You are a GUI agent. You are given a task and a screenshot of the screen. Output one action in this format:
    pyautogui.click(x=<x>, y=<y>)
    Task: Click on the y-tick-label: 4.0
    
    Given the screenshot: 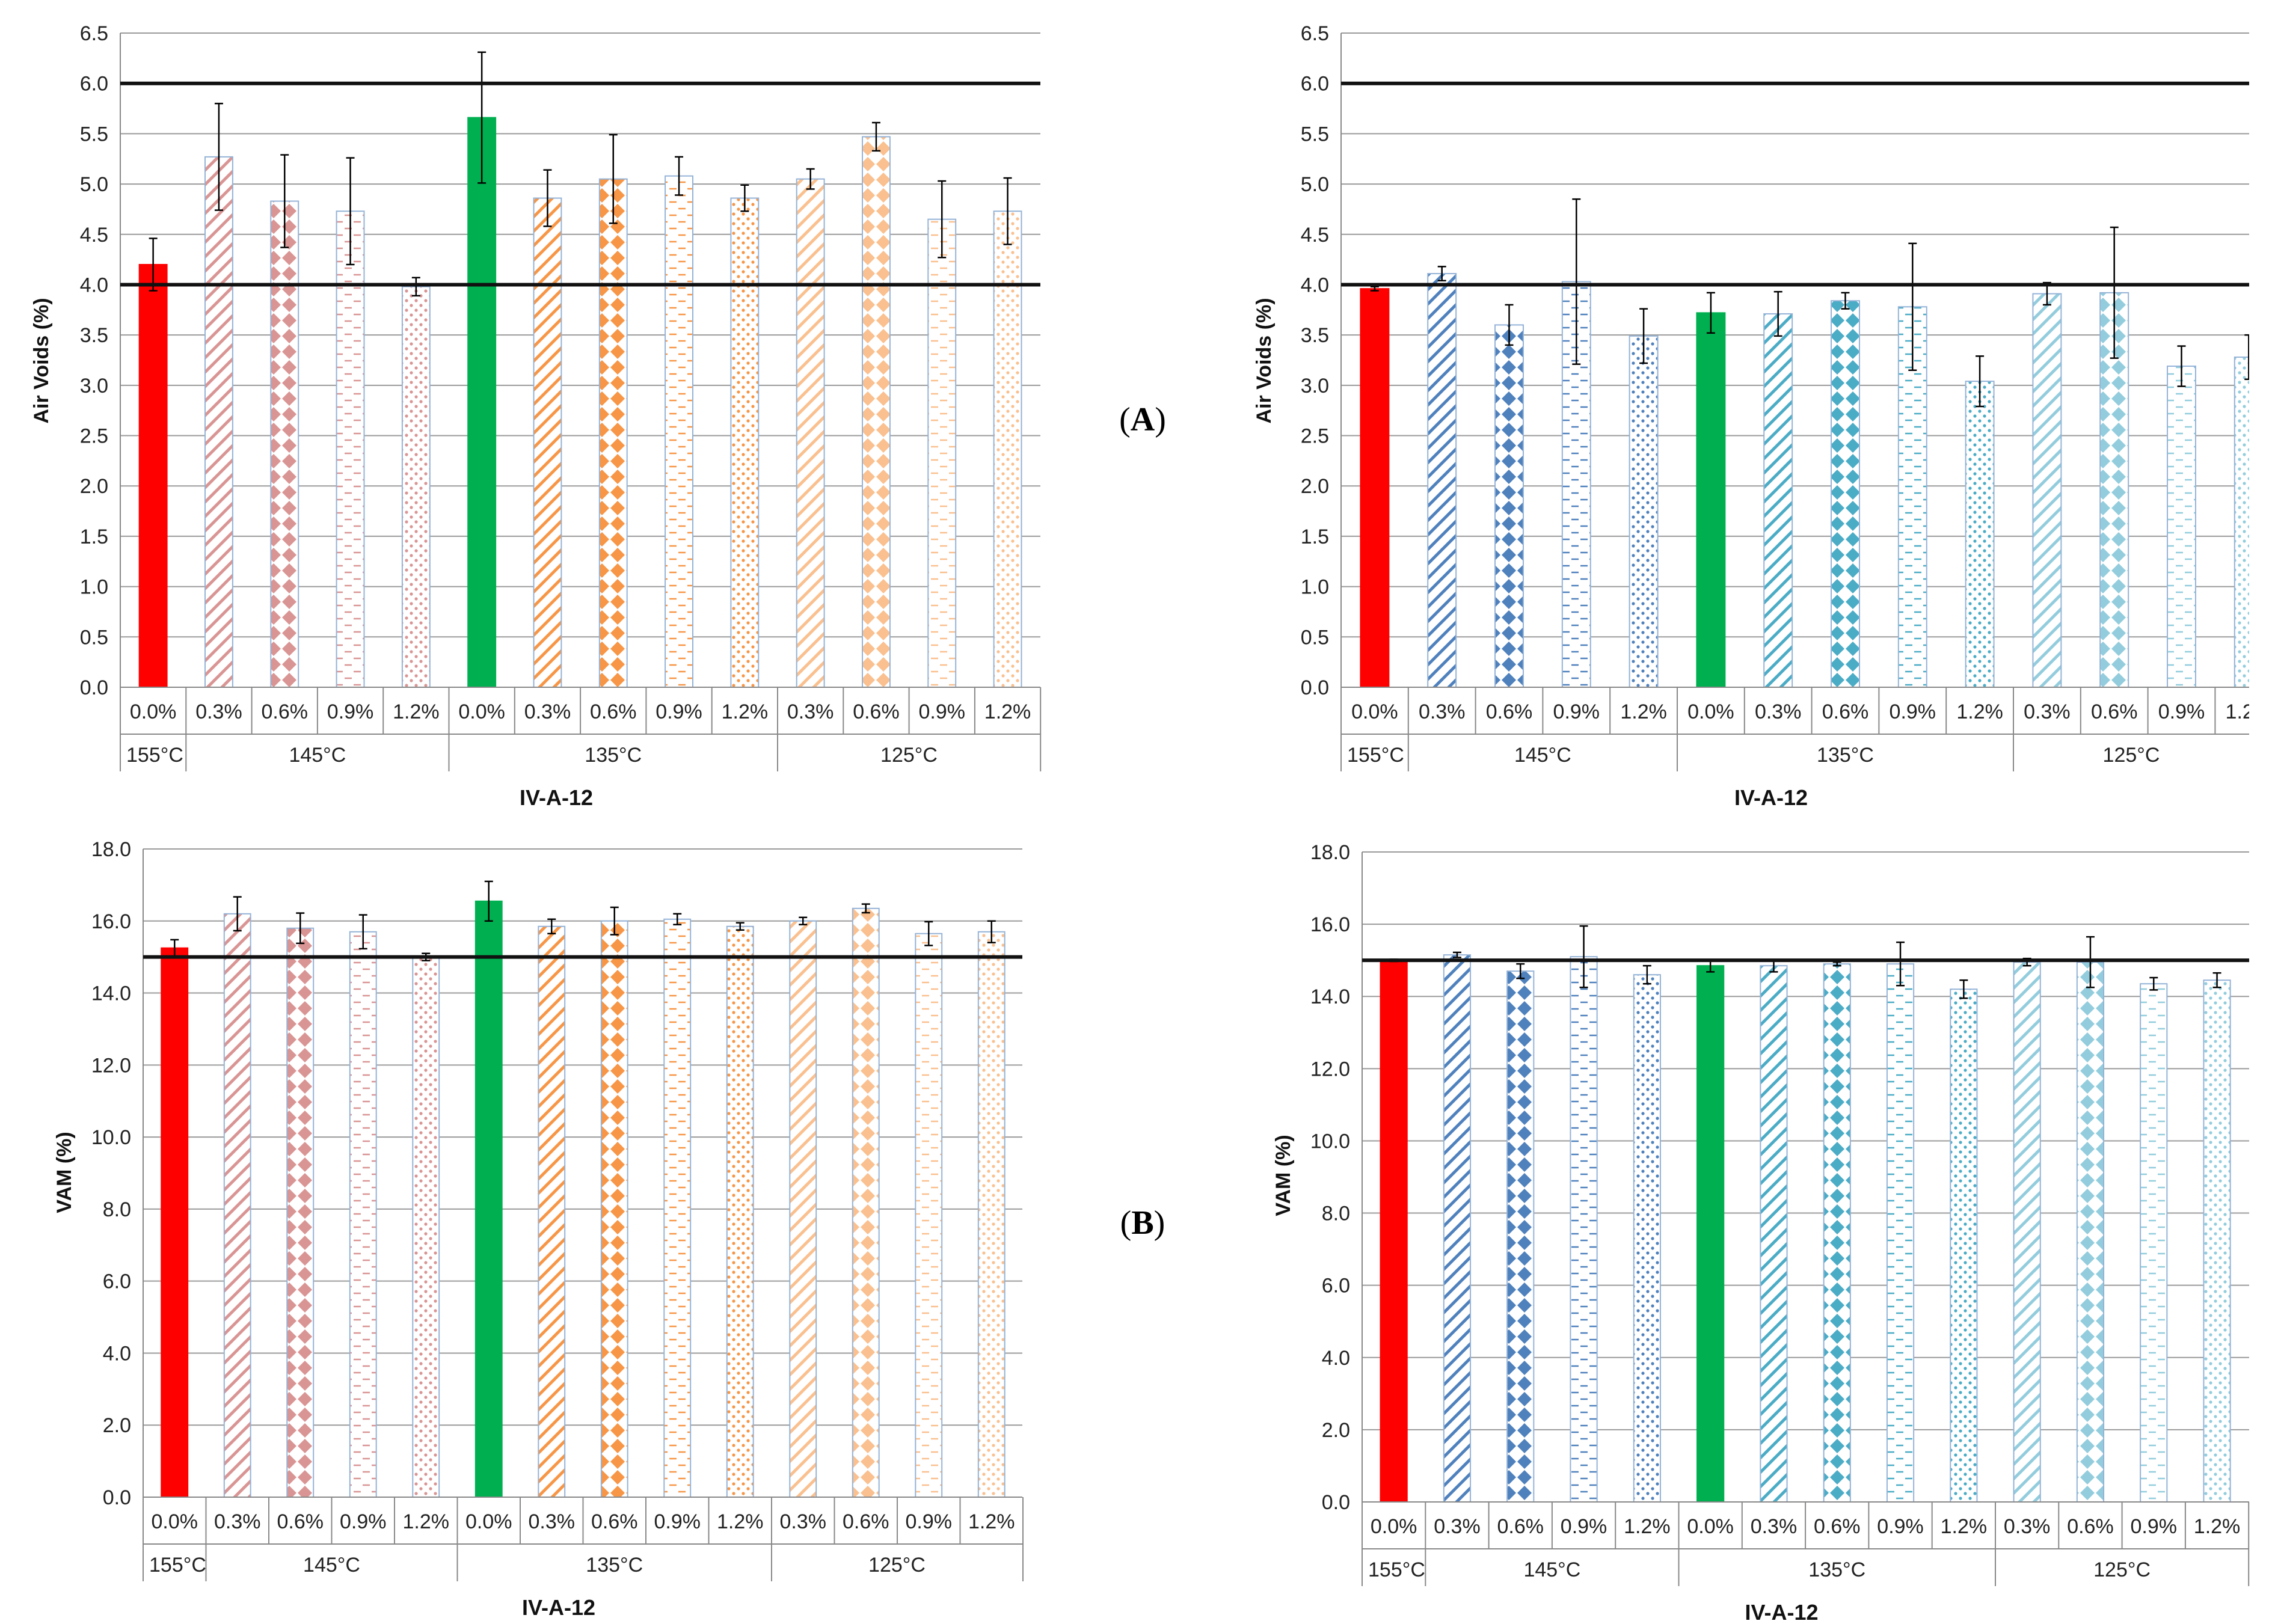 What is the action you would take?
    pyautogui.click(x=1336, y=1358)
    